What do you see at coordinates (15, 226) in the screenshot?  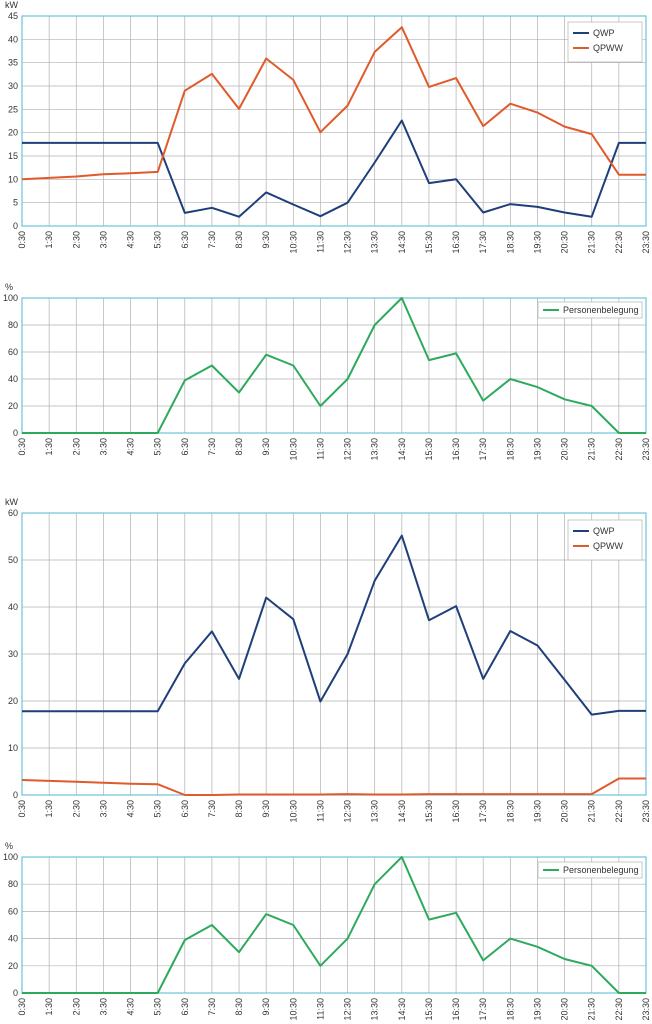 I see `y-tick-label: 0` at bounding box center [15, 226].